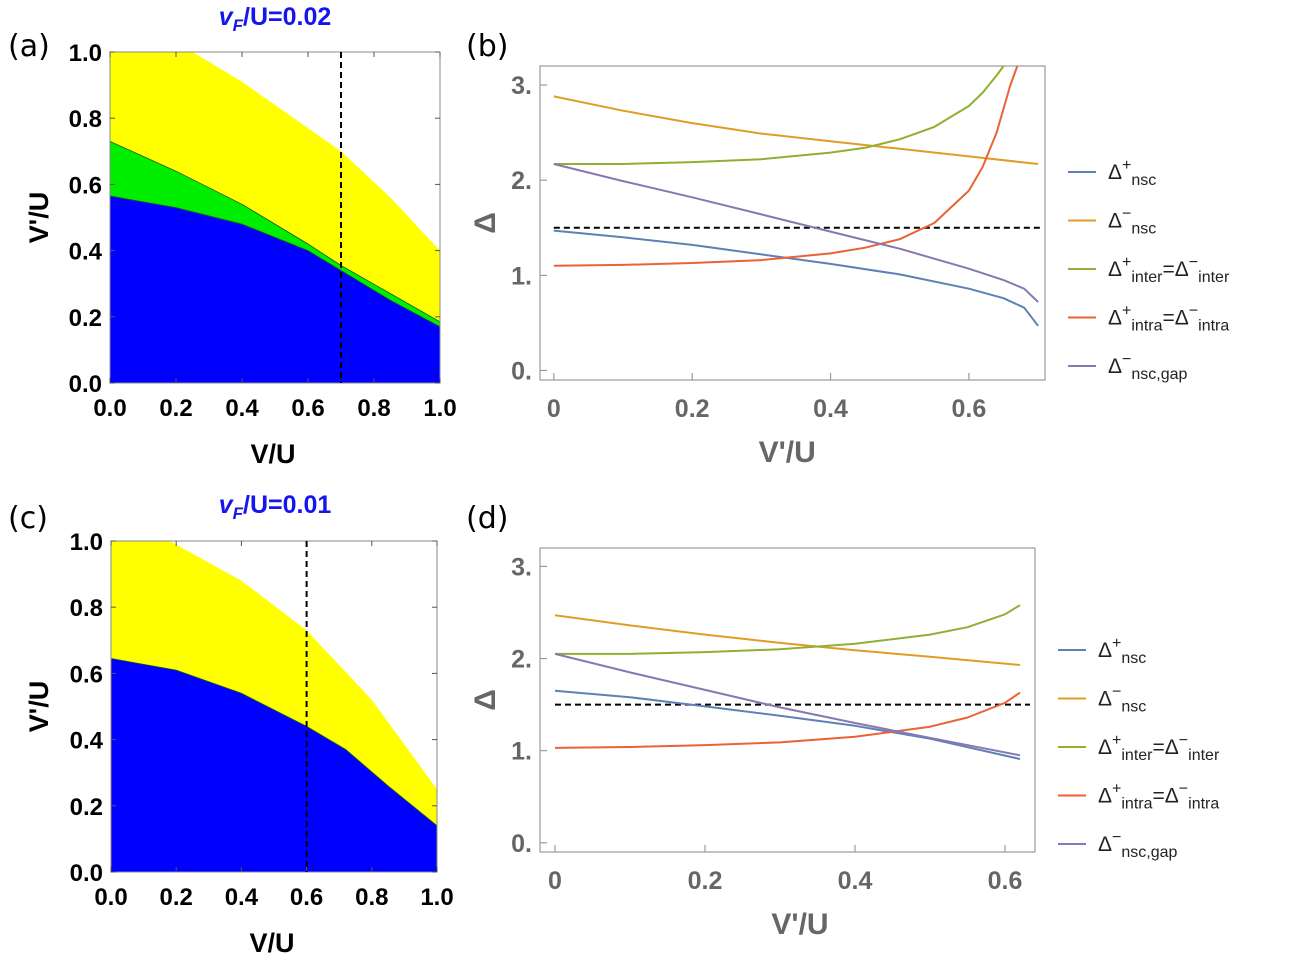 This screenshot has width=1293, height=965. What do you see at coordinates (85, 53) in the screenshot?
I see `y-tick-label: 1.0` at bounding box center [85, 53].